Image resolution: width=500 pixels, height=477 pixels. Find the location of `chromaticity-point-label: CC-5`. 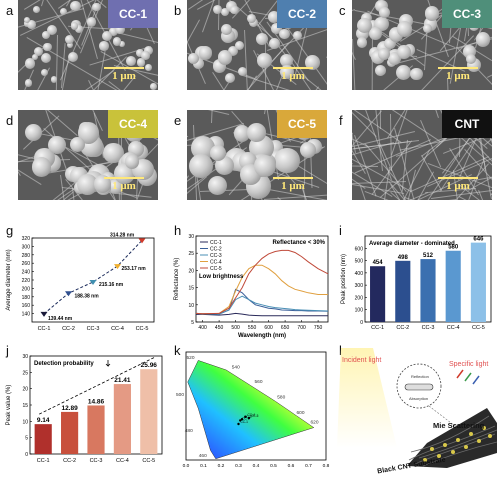

chromaticity-point-label: CC-5 is located at coordinates (255, 416).